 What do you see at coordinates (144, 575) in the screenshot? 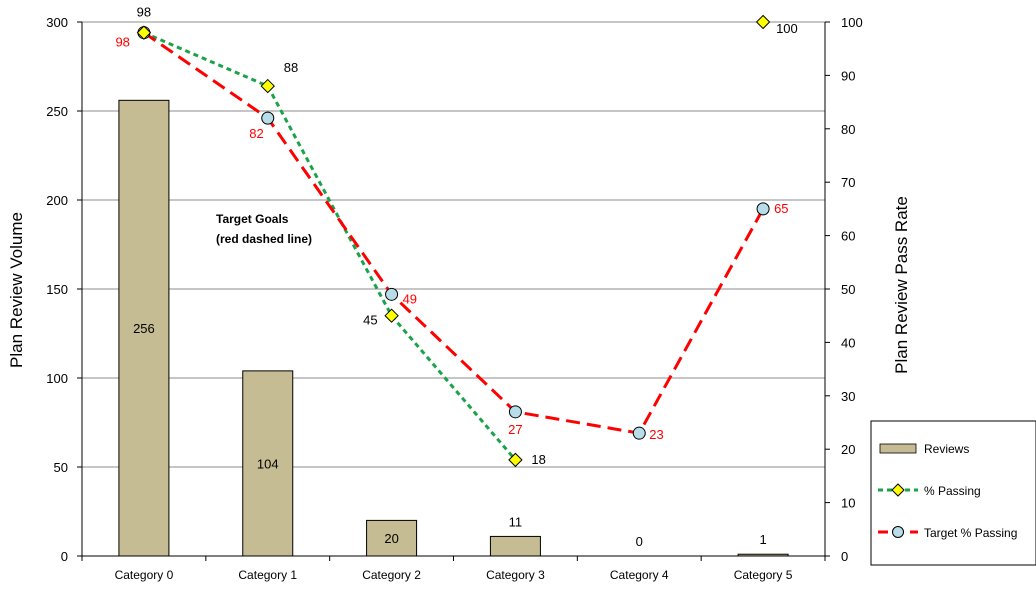
I see `x-tick-label: Category 0` at bounding box center [144, 575].